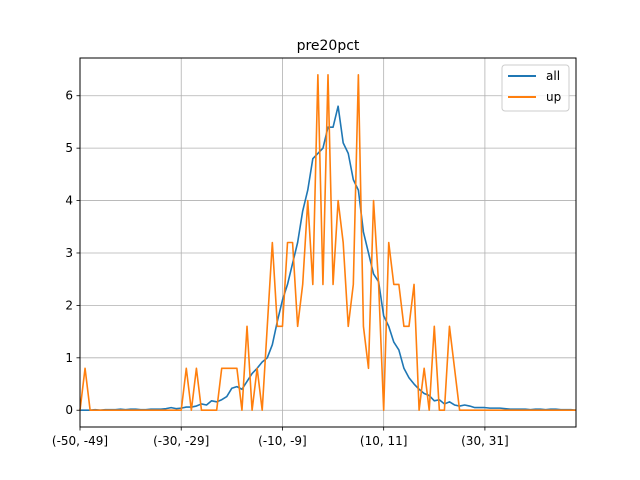 The width and height of the screenshot is (640, 480). I want to click on x-tick-label: (30, 31], so click(485, 441).